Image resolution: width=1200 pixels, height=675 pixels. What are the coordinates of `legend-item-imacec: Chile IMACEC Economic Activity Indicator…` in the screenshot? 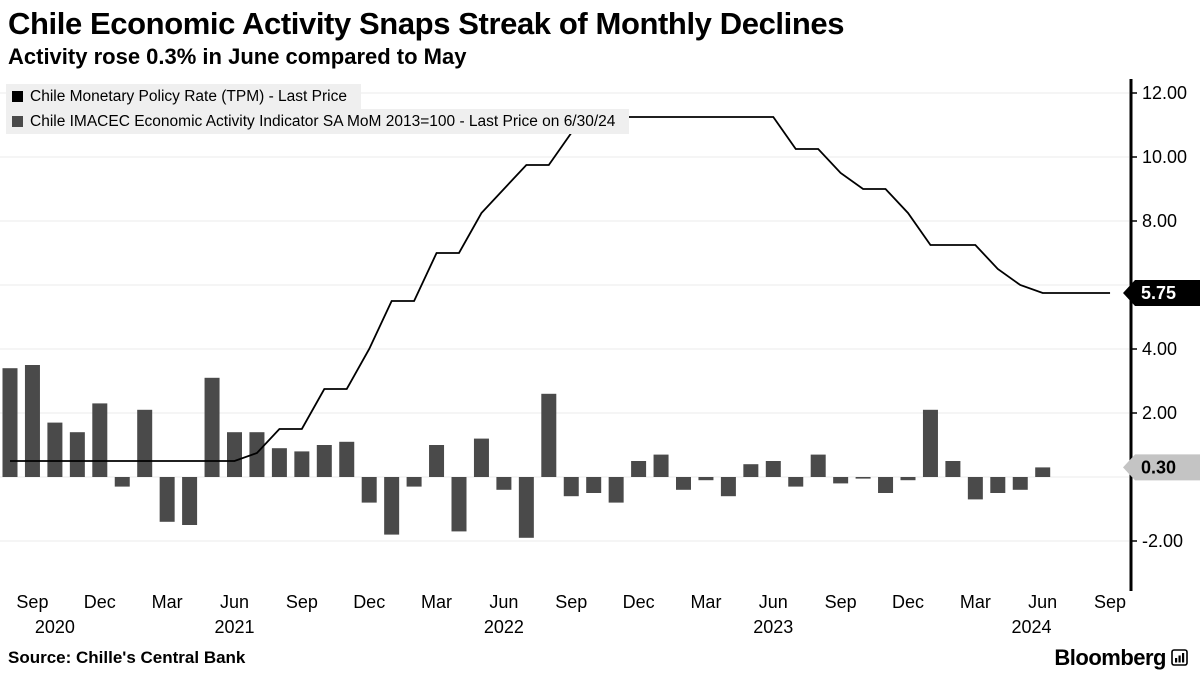 It's located at (318, 121).